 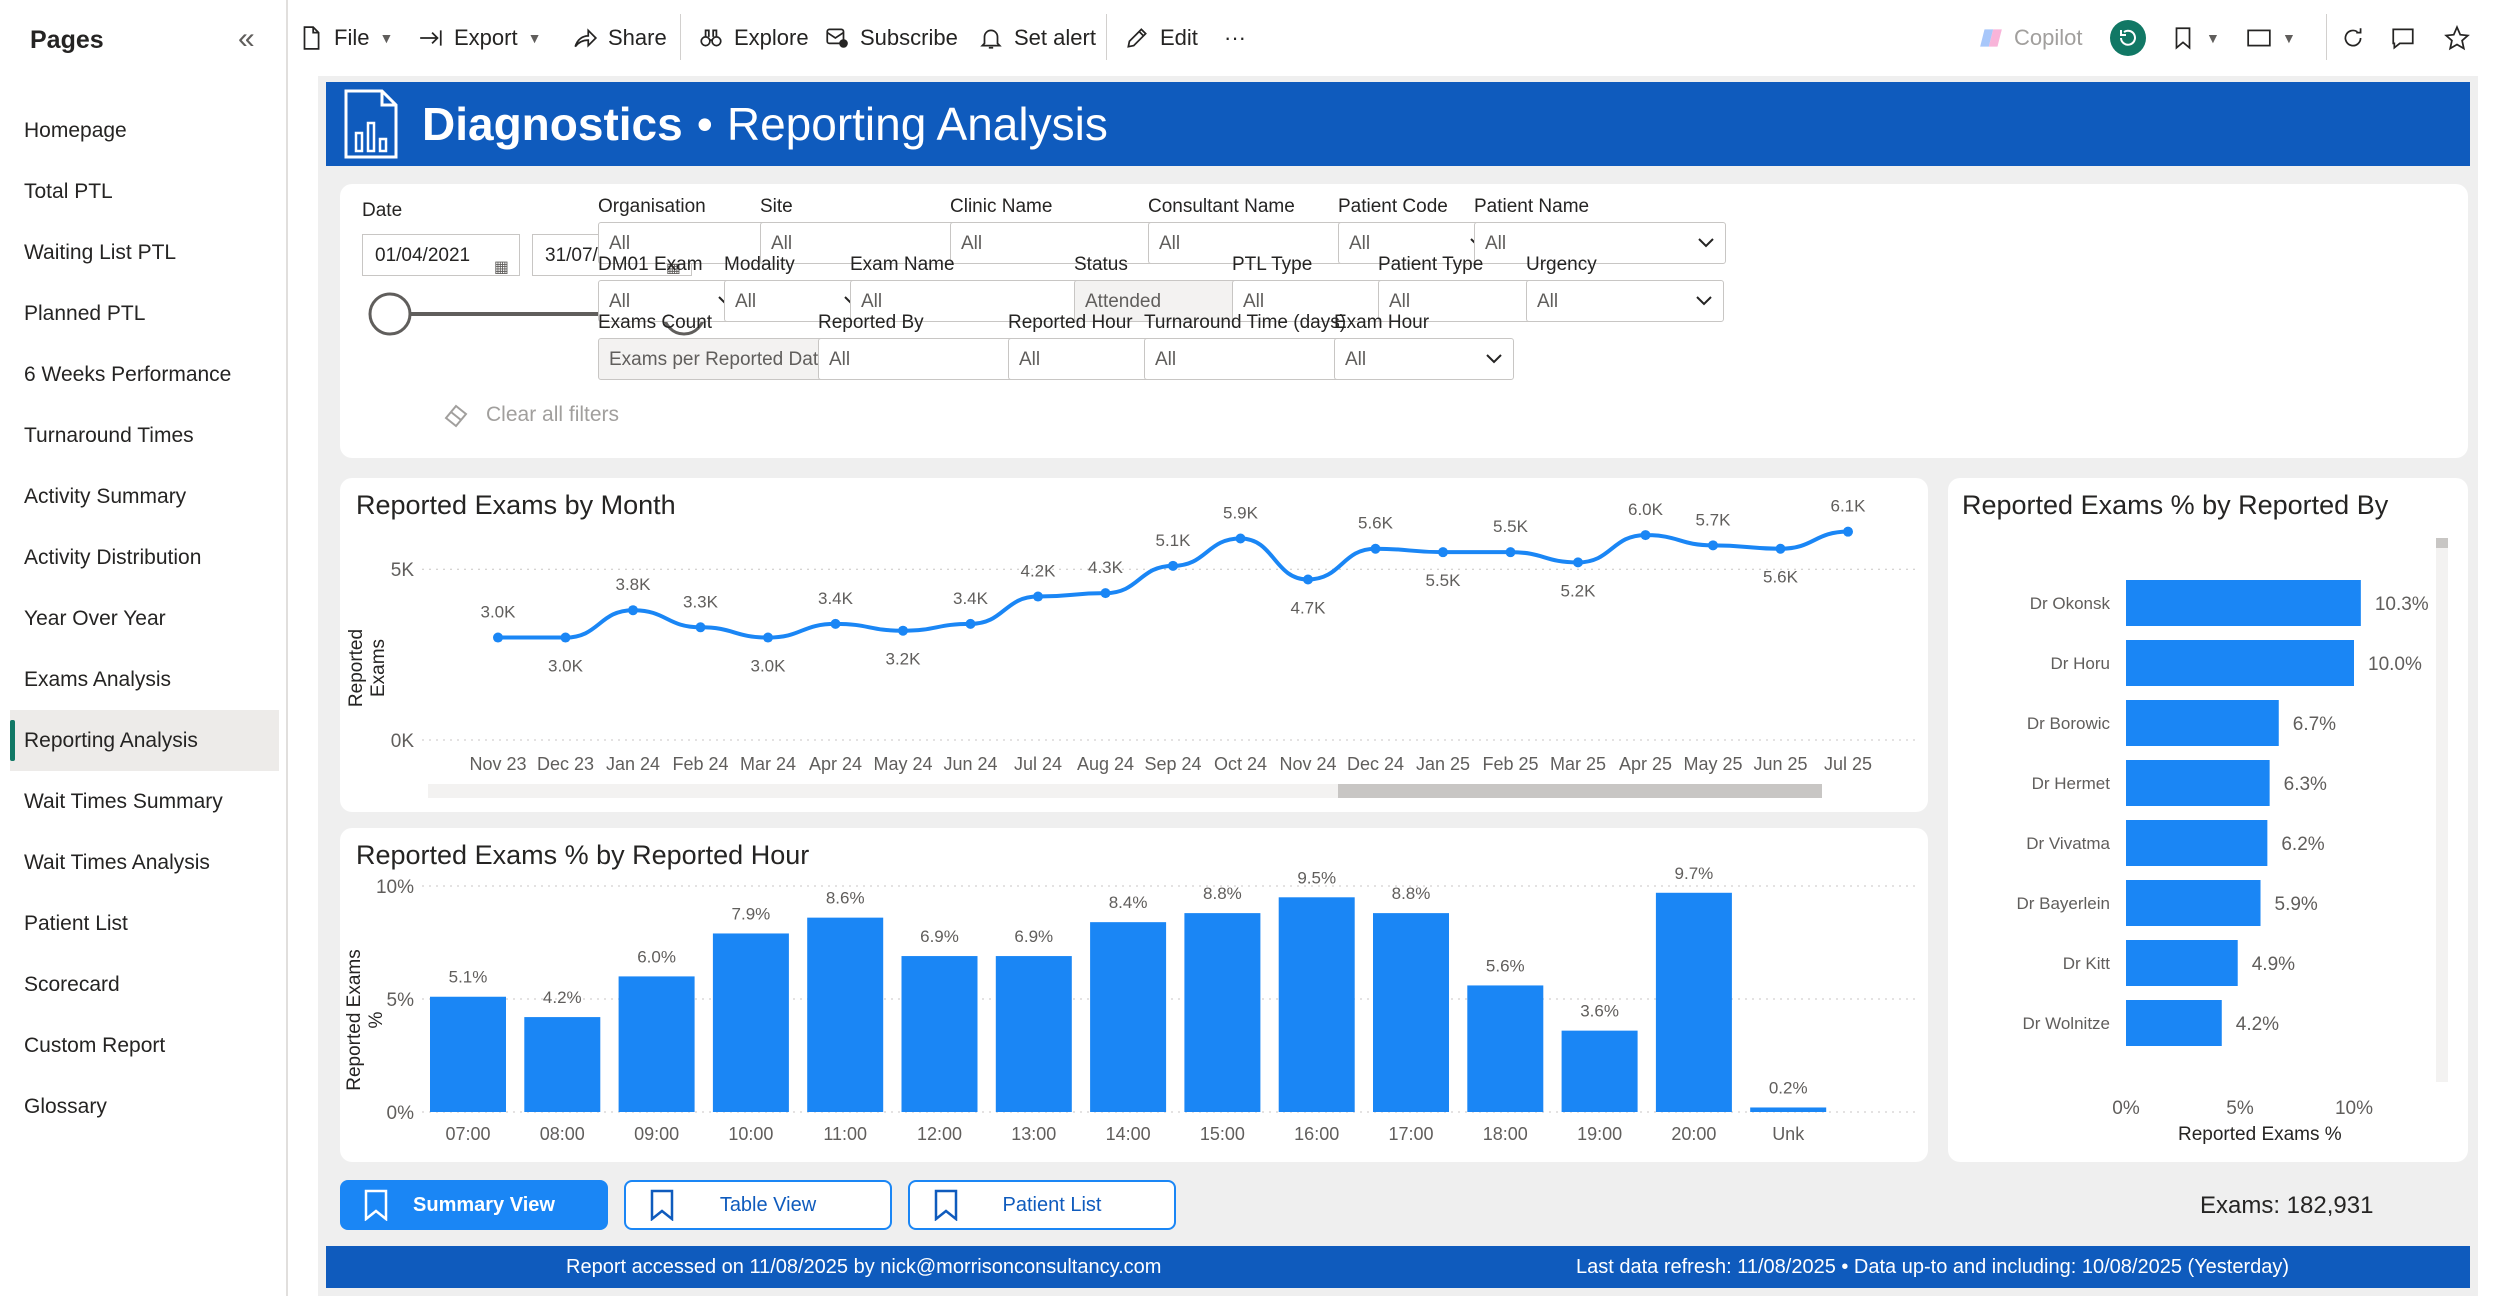 What do you see at coordinates (2403, 38) in the screenshot?
I see `comment-button` at bounding box center [2403, 38].